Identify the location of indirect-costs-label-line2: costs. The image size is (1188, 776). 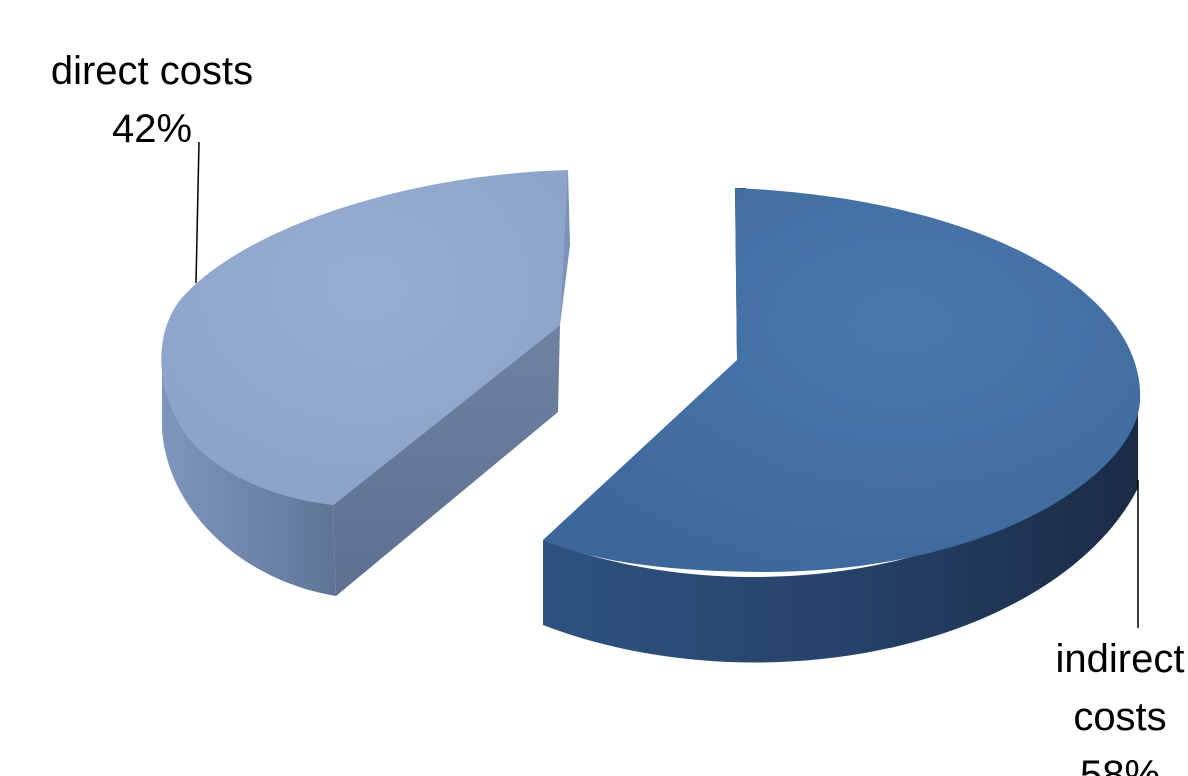
(1119, 717).